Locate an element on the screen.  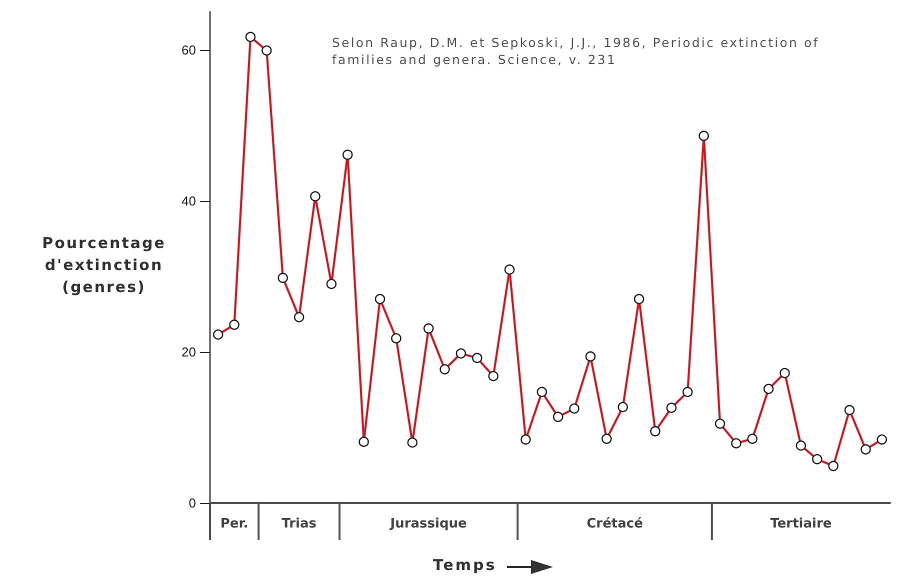
y-tick-label: 60 is located at coordinates (189, 50).